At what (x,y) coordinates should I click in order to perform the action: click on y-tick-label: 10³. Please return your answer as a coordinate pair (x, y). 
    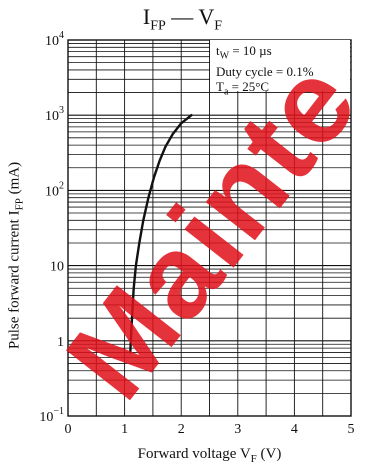
    Looking at the image, I should click on (54, 114).